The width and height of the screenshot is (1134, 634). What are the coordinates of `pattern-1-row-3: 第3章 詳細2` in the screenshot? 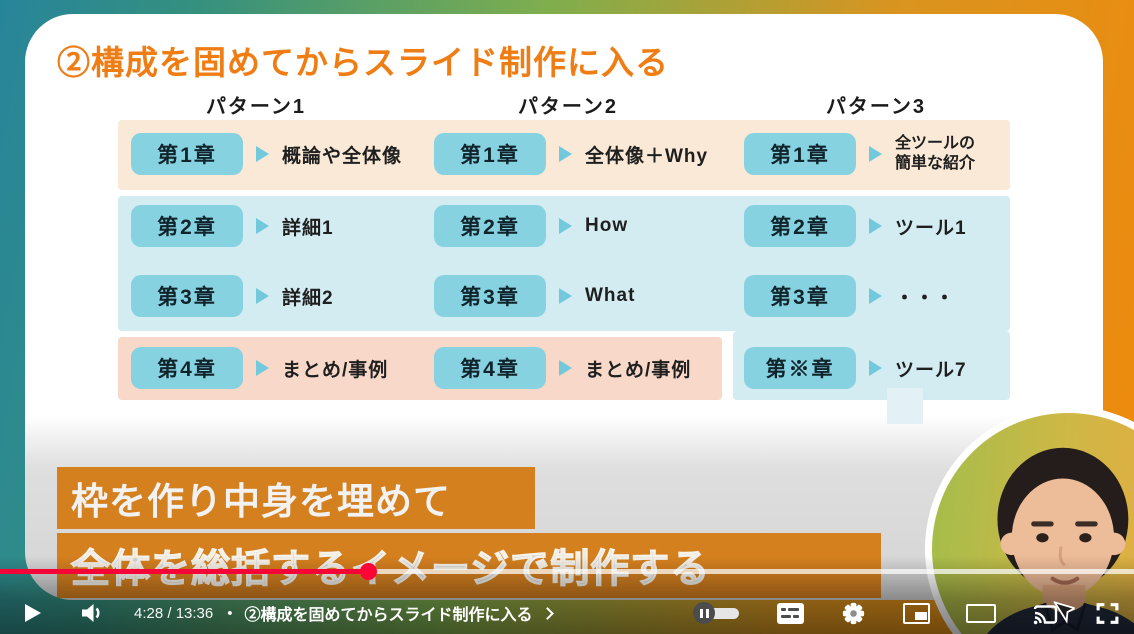 It's located at (232, 296).